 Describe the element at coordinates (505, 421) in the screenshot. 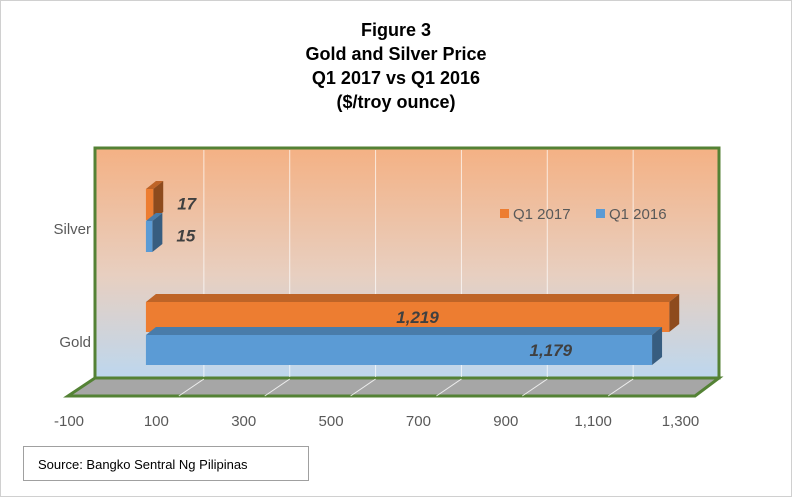

I see `x-tick-label: 900` at that location.